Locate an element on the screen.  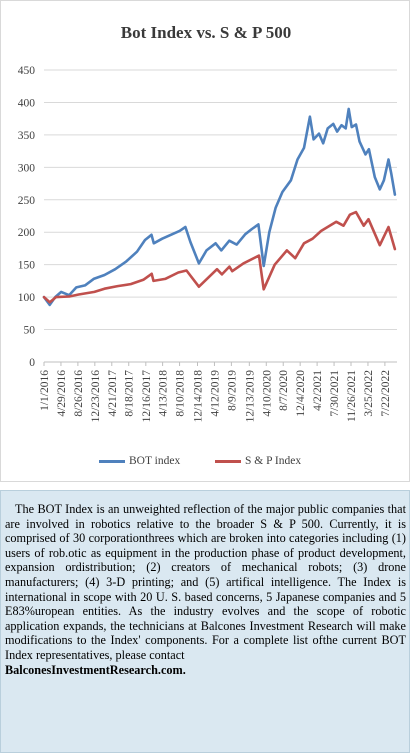
x-tick-label-15: 12/4/2020 is located at coordinates (301, 393).